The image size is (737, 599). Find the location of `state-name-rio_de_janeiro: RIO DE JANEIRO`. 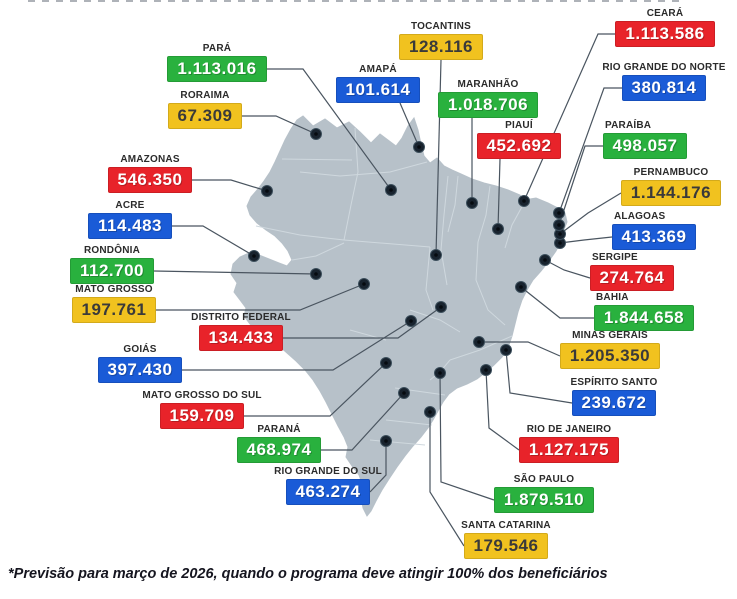

state-name-rio_de_janeiro: RIO DE JANEIRO is located at coordinates (569, 429).